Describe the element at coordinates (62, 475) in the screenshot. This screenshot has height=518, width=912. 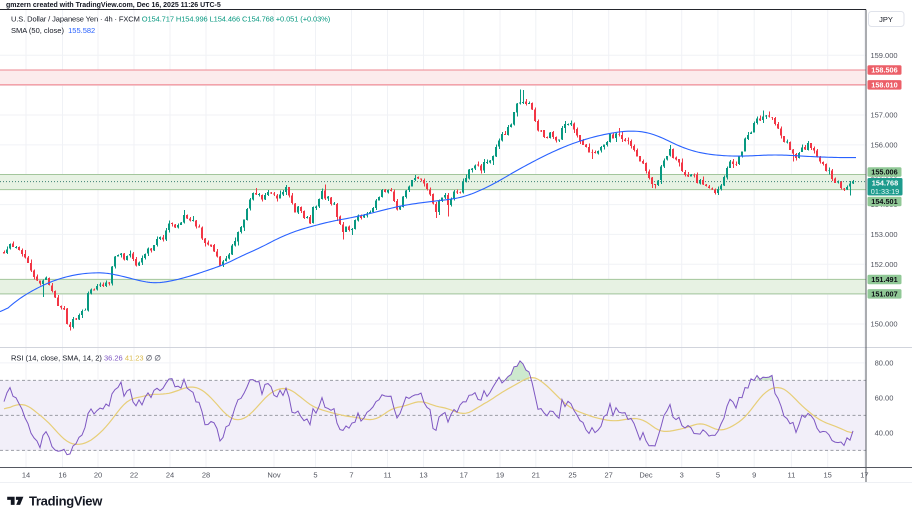
I see `svg-text: 16` at that location.